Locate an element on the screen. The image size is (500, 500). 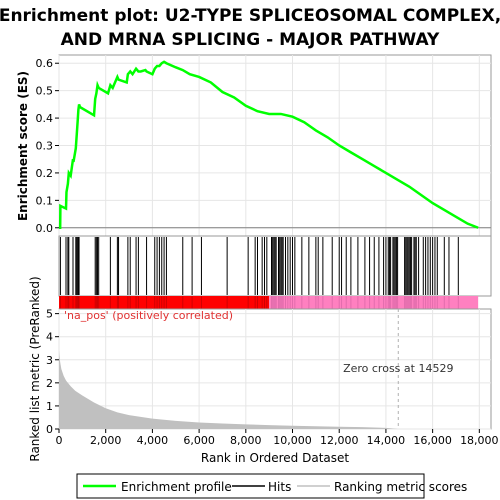
ranking-y-axis-label: Ranked list metric (PreRanked) is located at coordinates (35, 368).